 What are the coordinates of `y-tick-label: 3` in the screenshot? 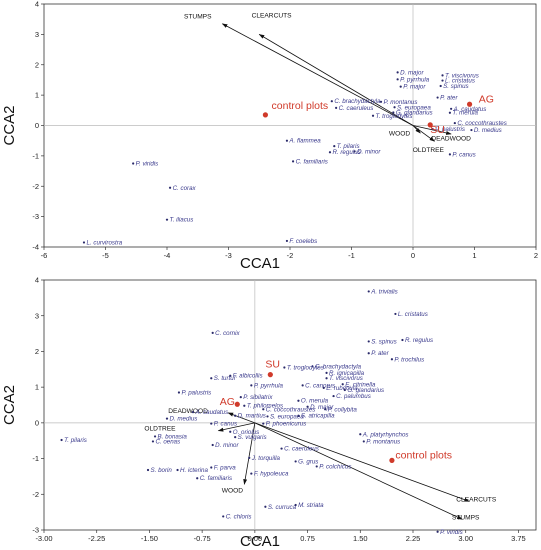 It's located at (37, 315).